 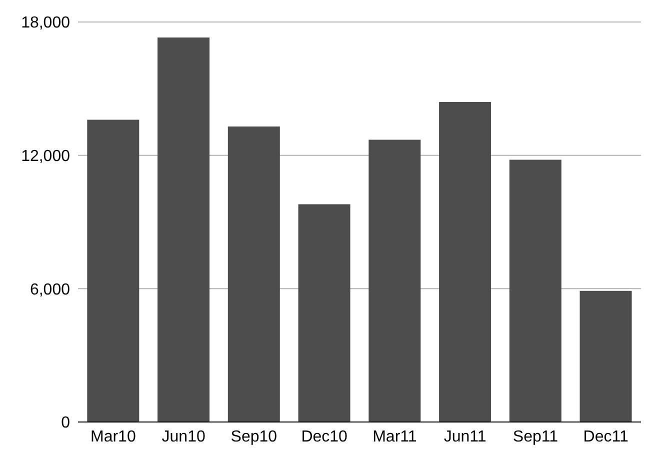 I want to click on x-tick-label: Sep11, so click(x=535, y=437).